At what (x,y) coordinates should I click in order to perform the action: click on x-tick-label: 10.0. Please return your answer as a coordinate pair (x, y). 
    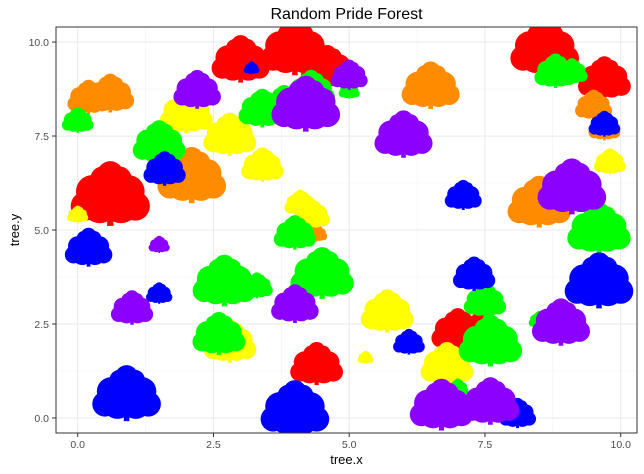
    Looking at the image, I should click on (620, 445).